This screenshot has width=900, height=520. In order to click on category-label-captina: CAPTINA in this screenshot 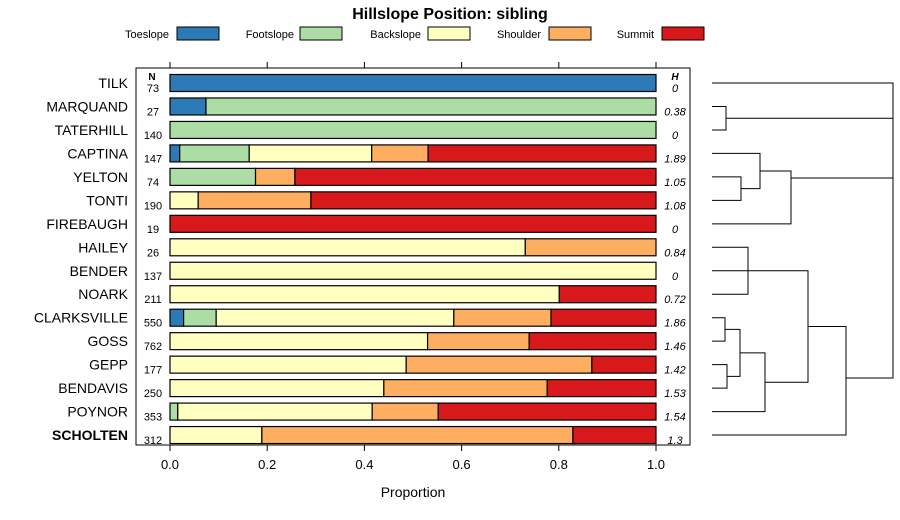, I will do `click(97, 153)`.